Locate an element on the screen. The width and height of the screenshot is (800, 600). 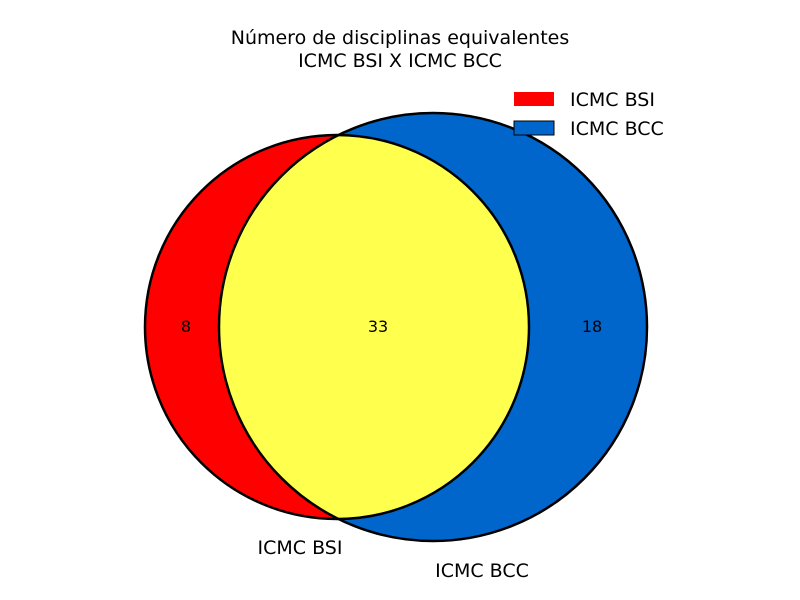
diagram-title-line-1: Número de disciplinas equivalentes is located at coordinates (400, 38).